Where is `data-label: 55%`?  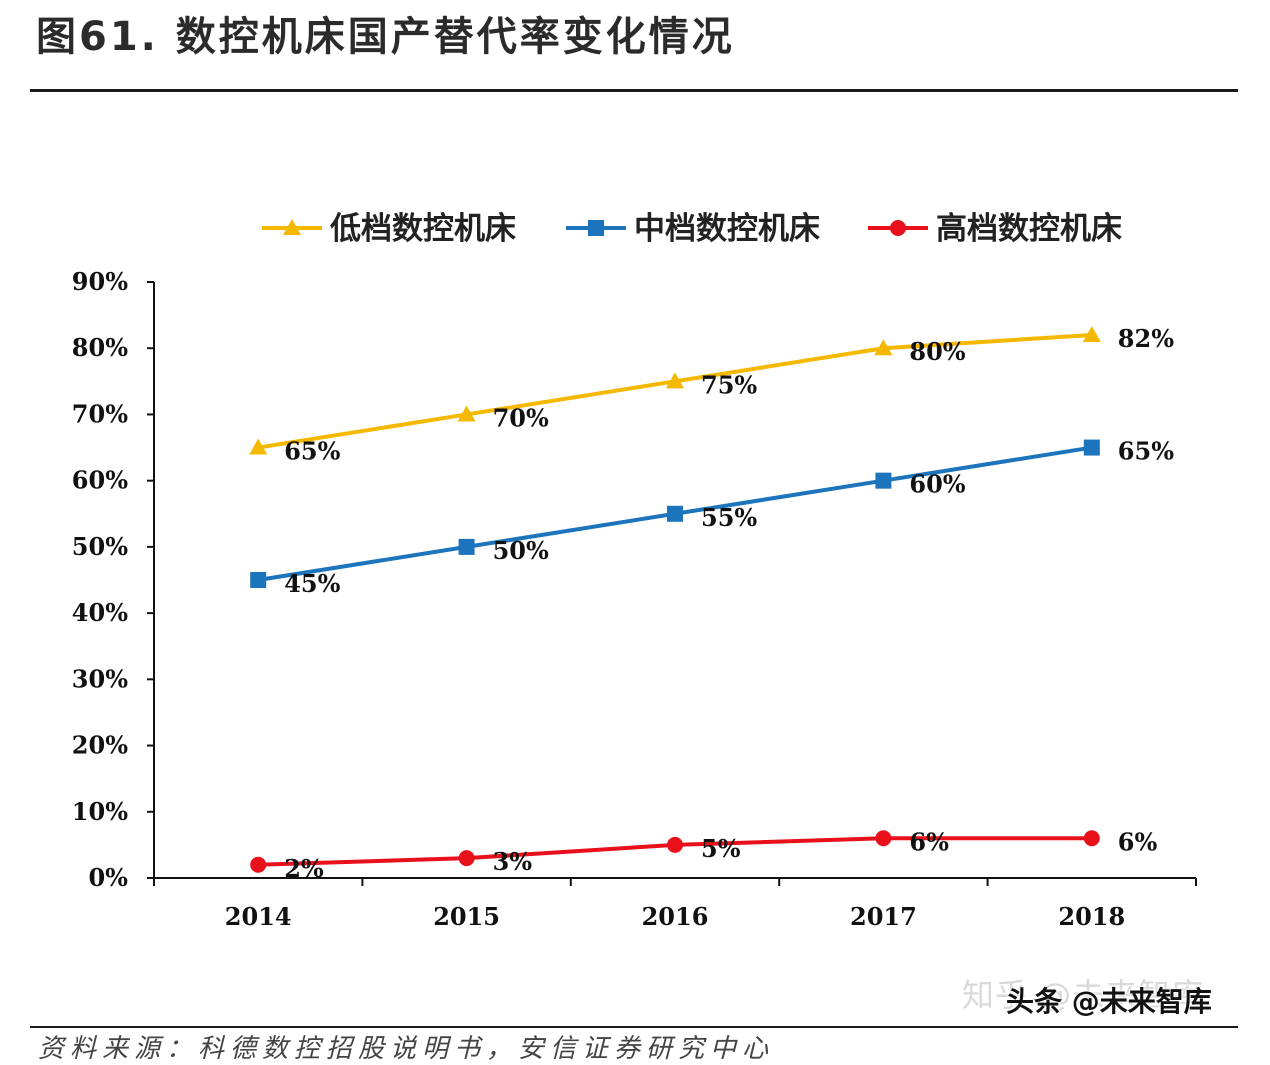
data-label: 55% is located at coordinates (729, 517).